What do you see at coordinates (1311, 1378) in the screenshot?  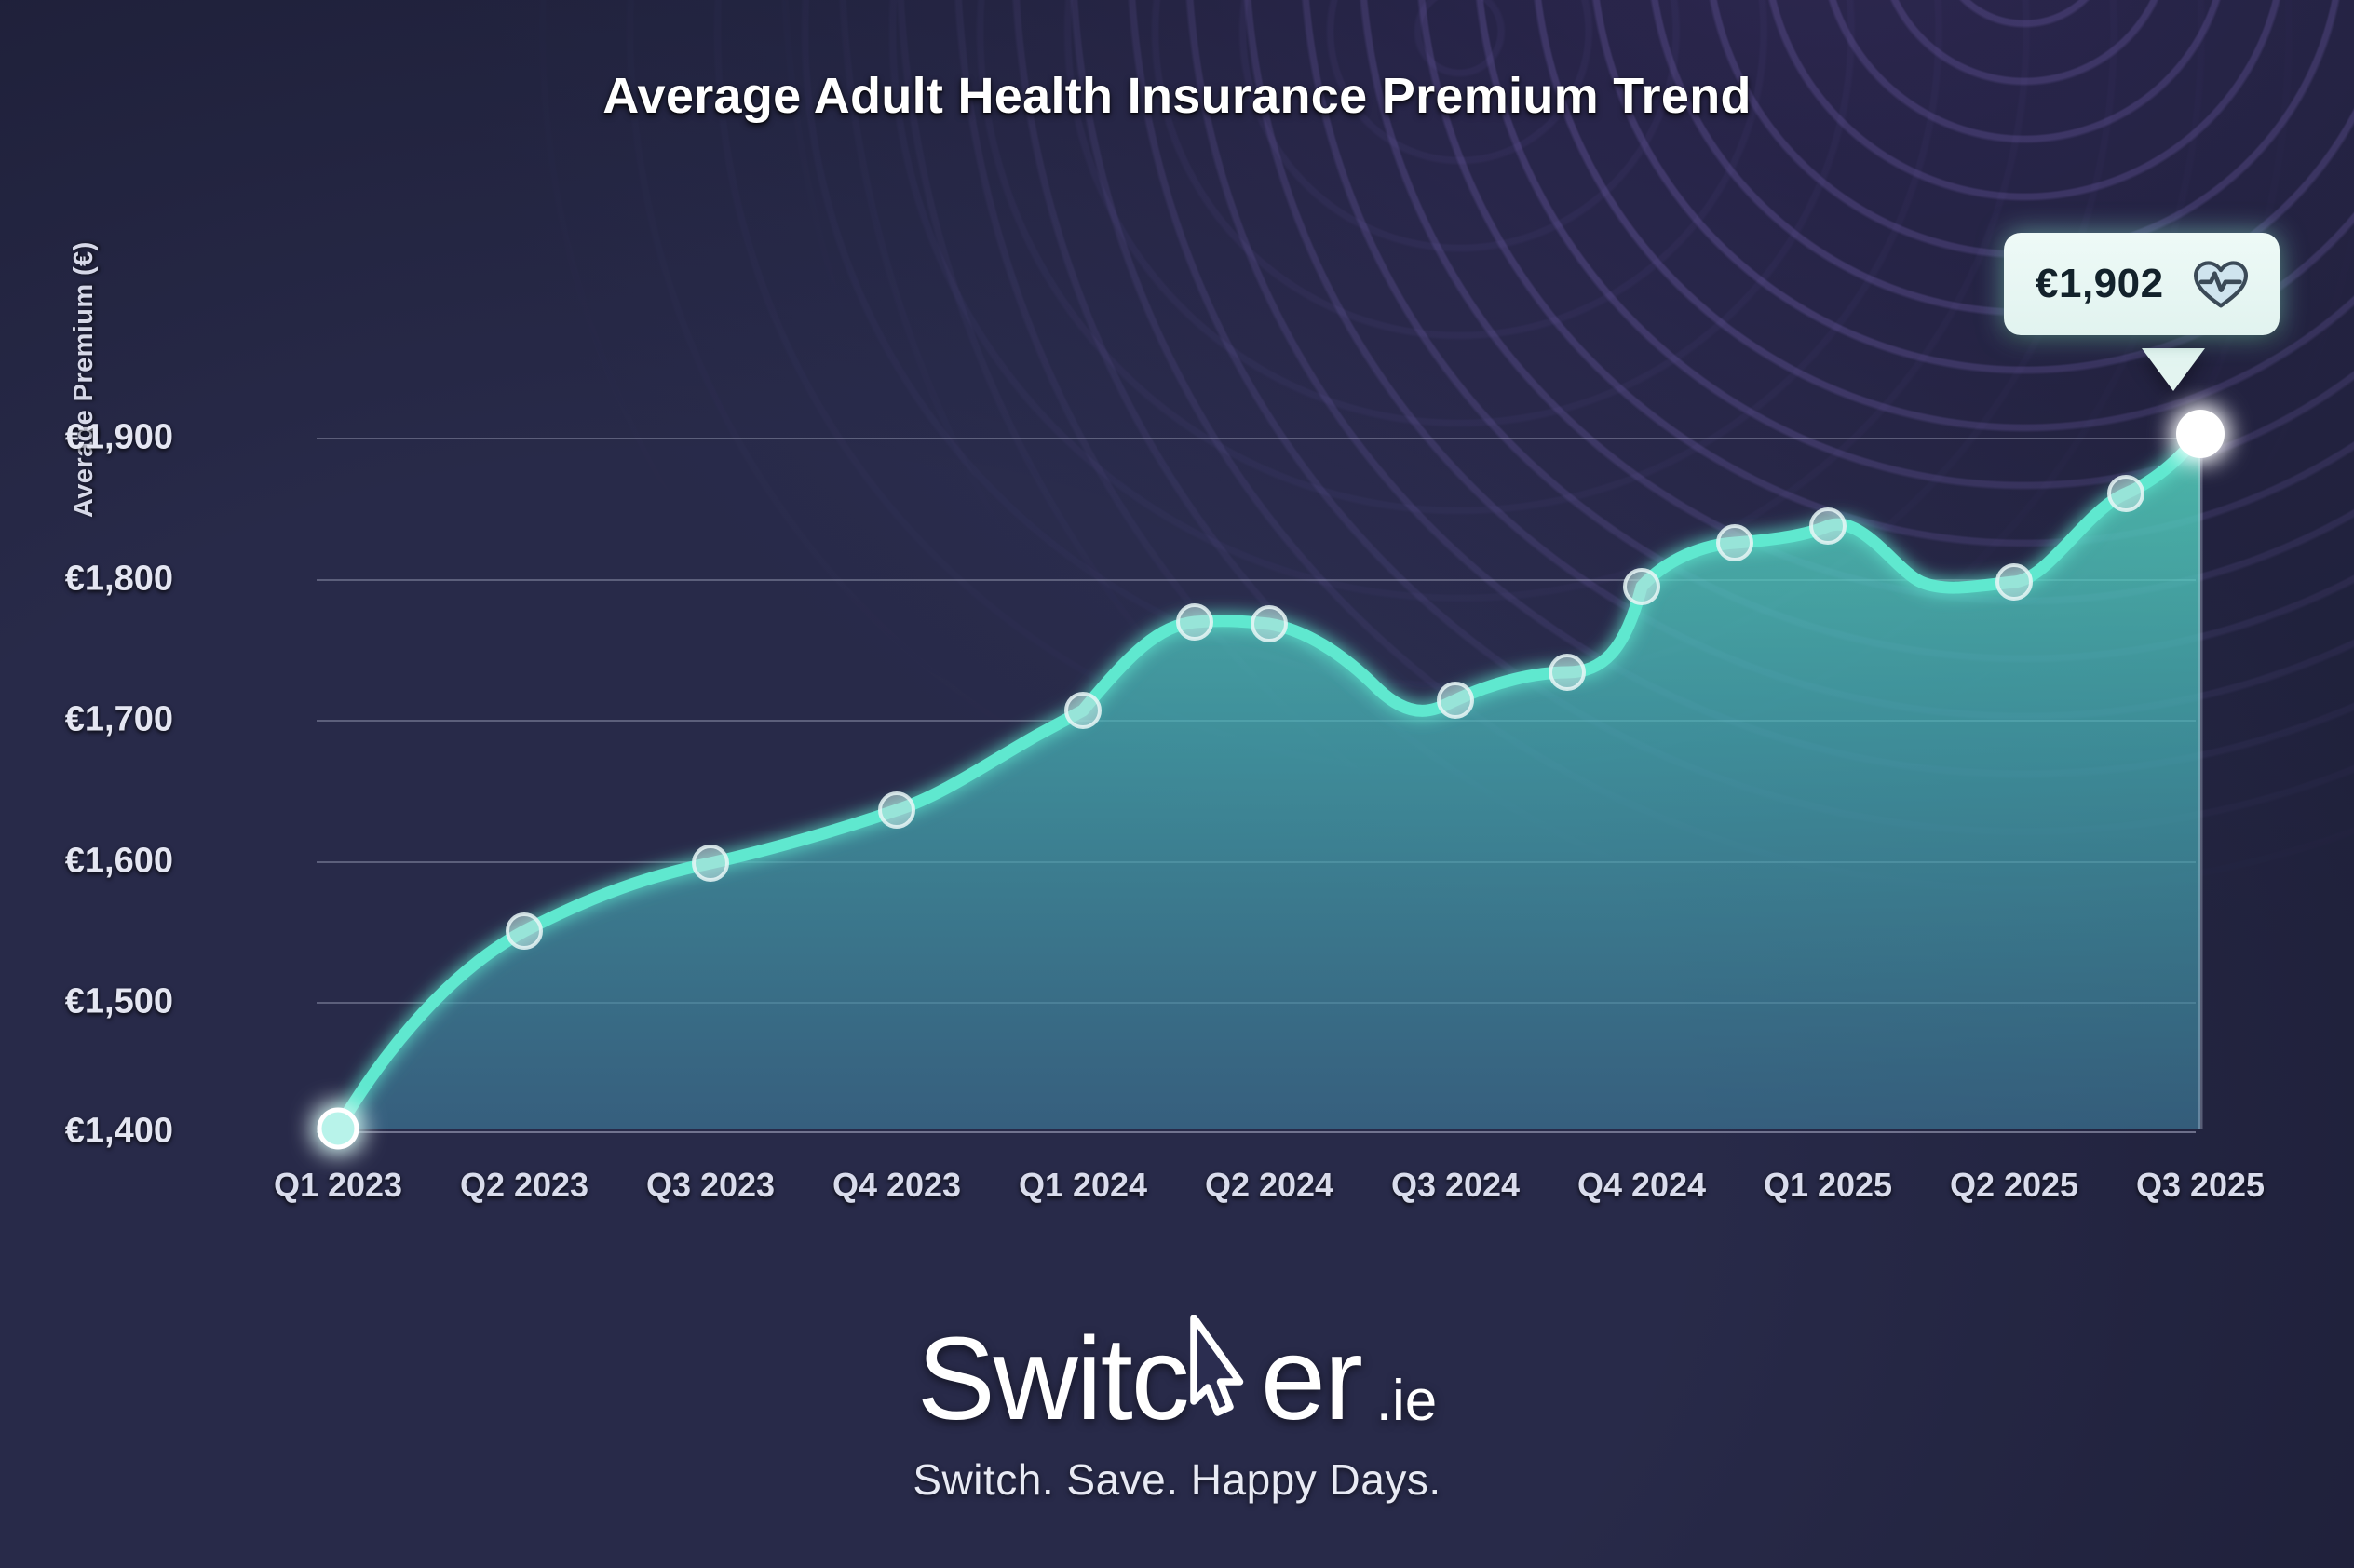 I see `logo-text-right: er` at bounding box center [1311, 1378].